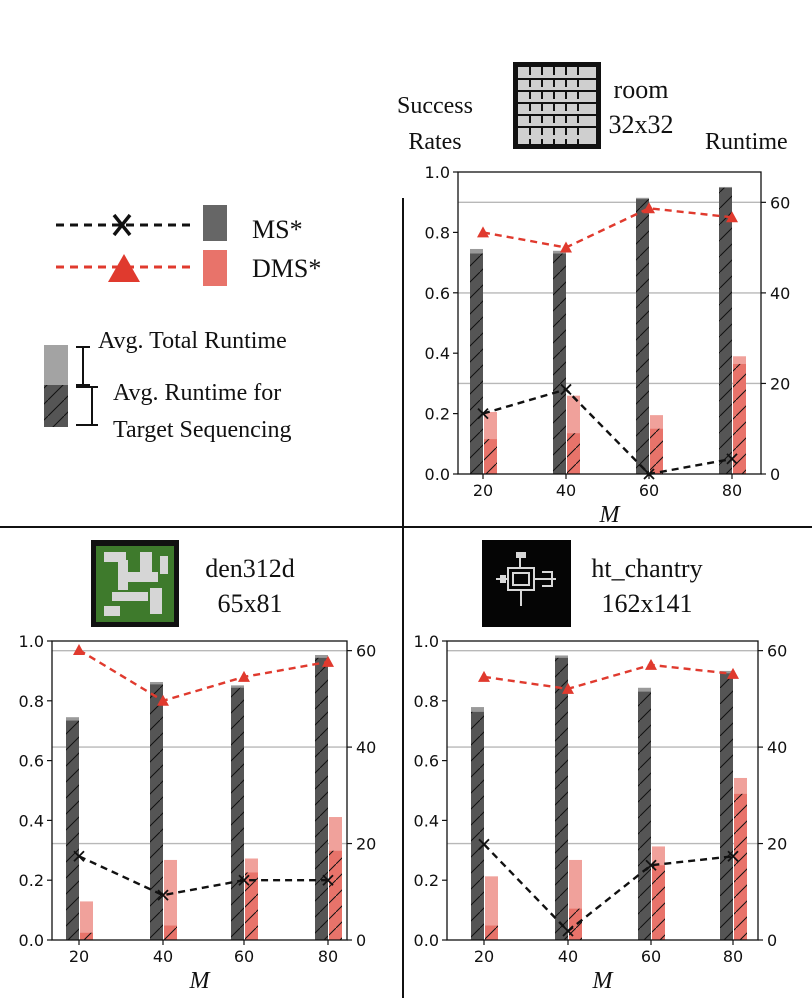 This screenshot has width=812, height=998. I want to click on legend-ms-x-marker-icon, so click(122, 225).